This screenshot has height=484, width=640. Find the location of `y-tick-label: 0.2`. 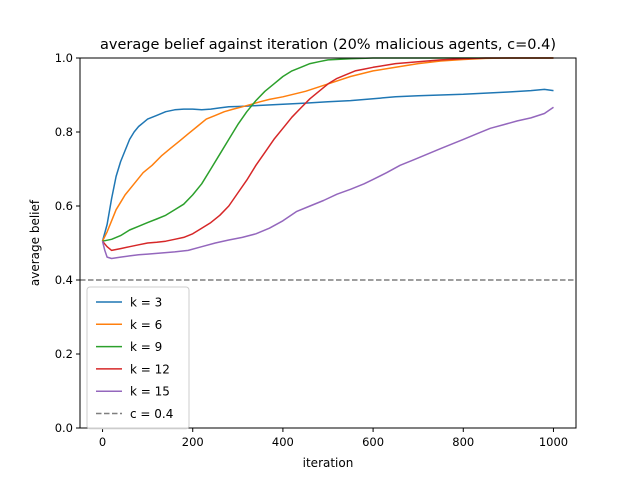

y-tick-label: 0.2 is located at coordinates (64, 354).